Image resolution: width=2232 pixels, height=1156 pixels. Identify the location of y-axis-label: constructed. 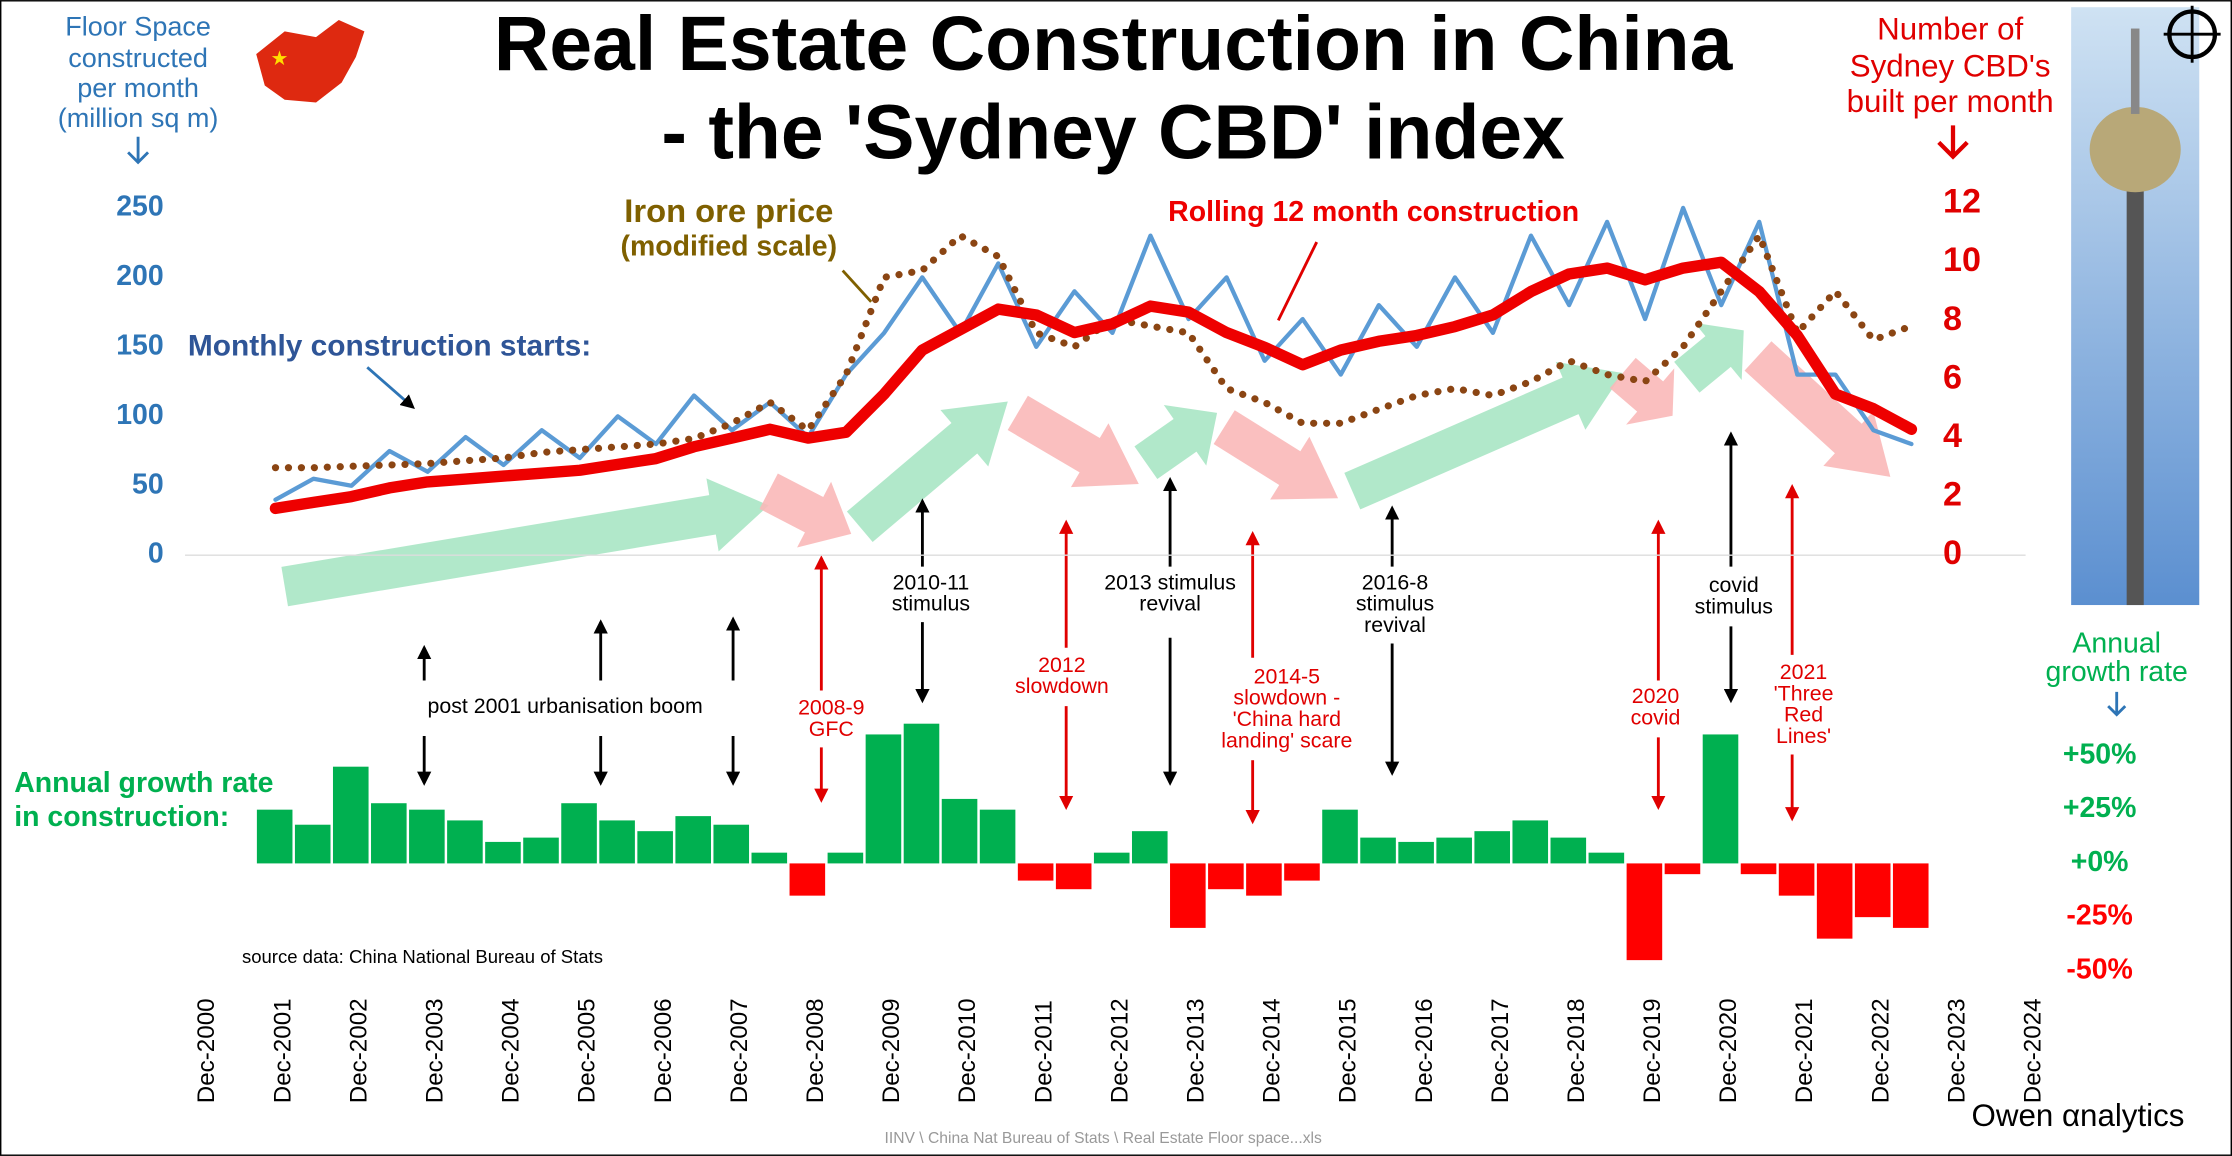
(138, 58).